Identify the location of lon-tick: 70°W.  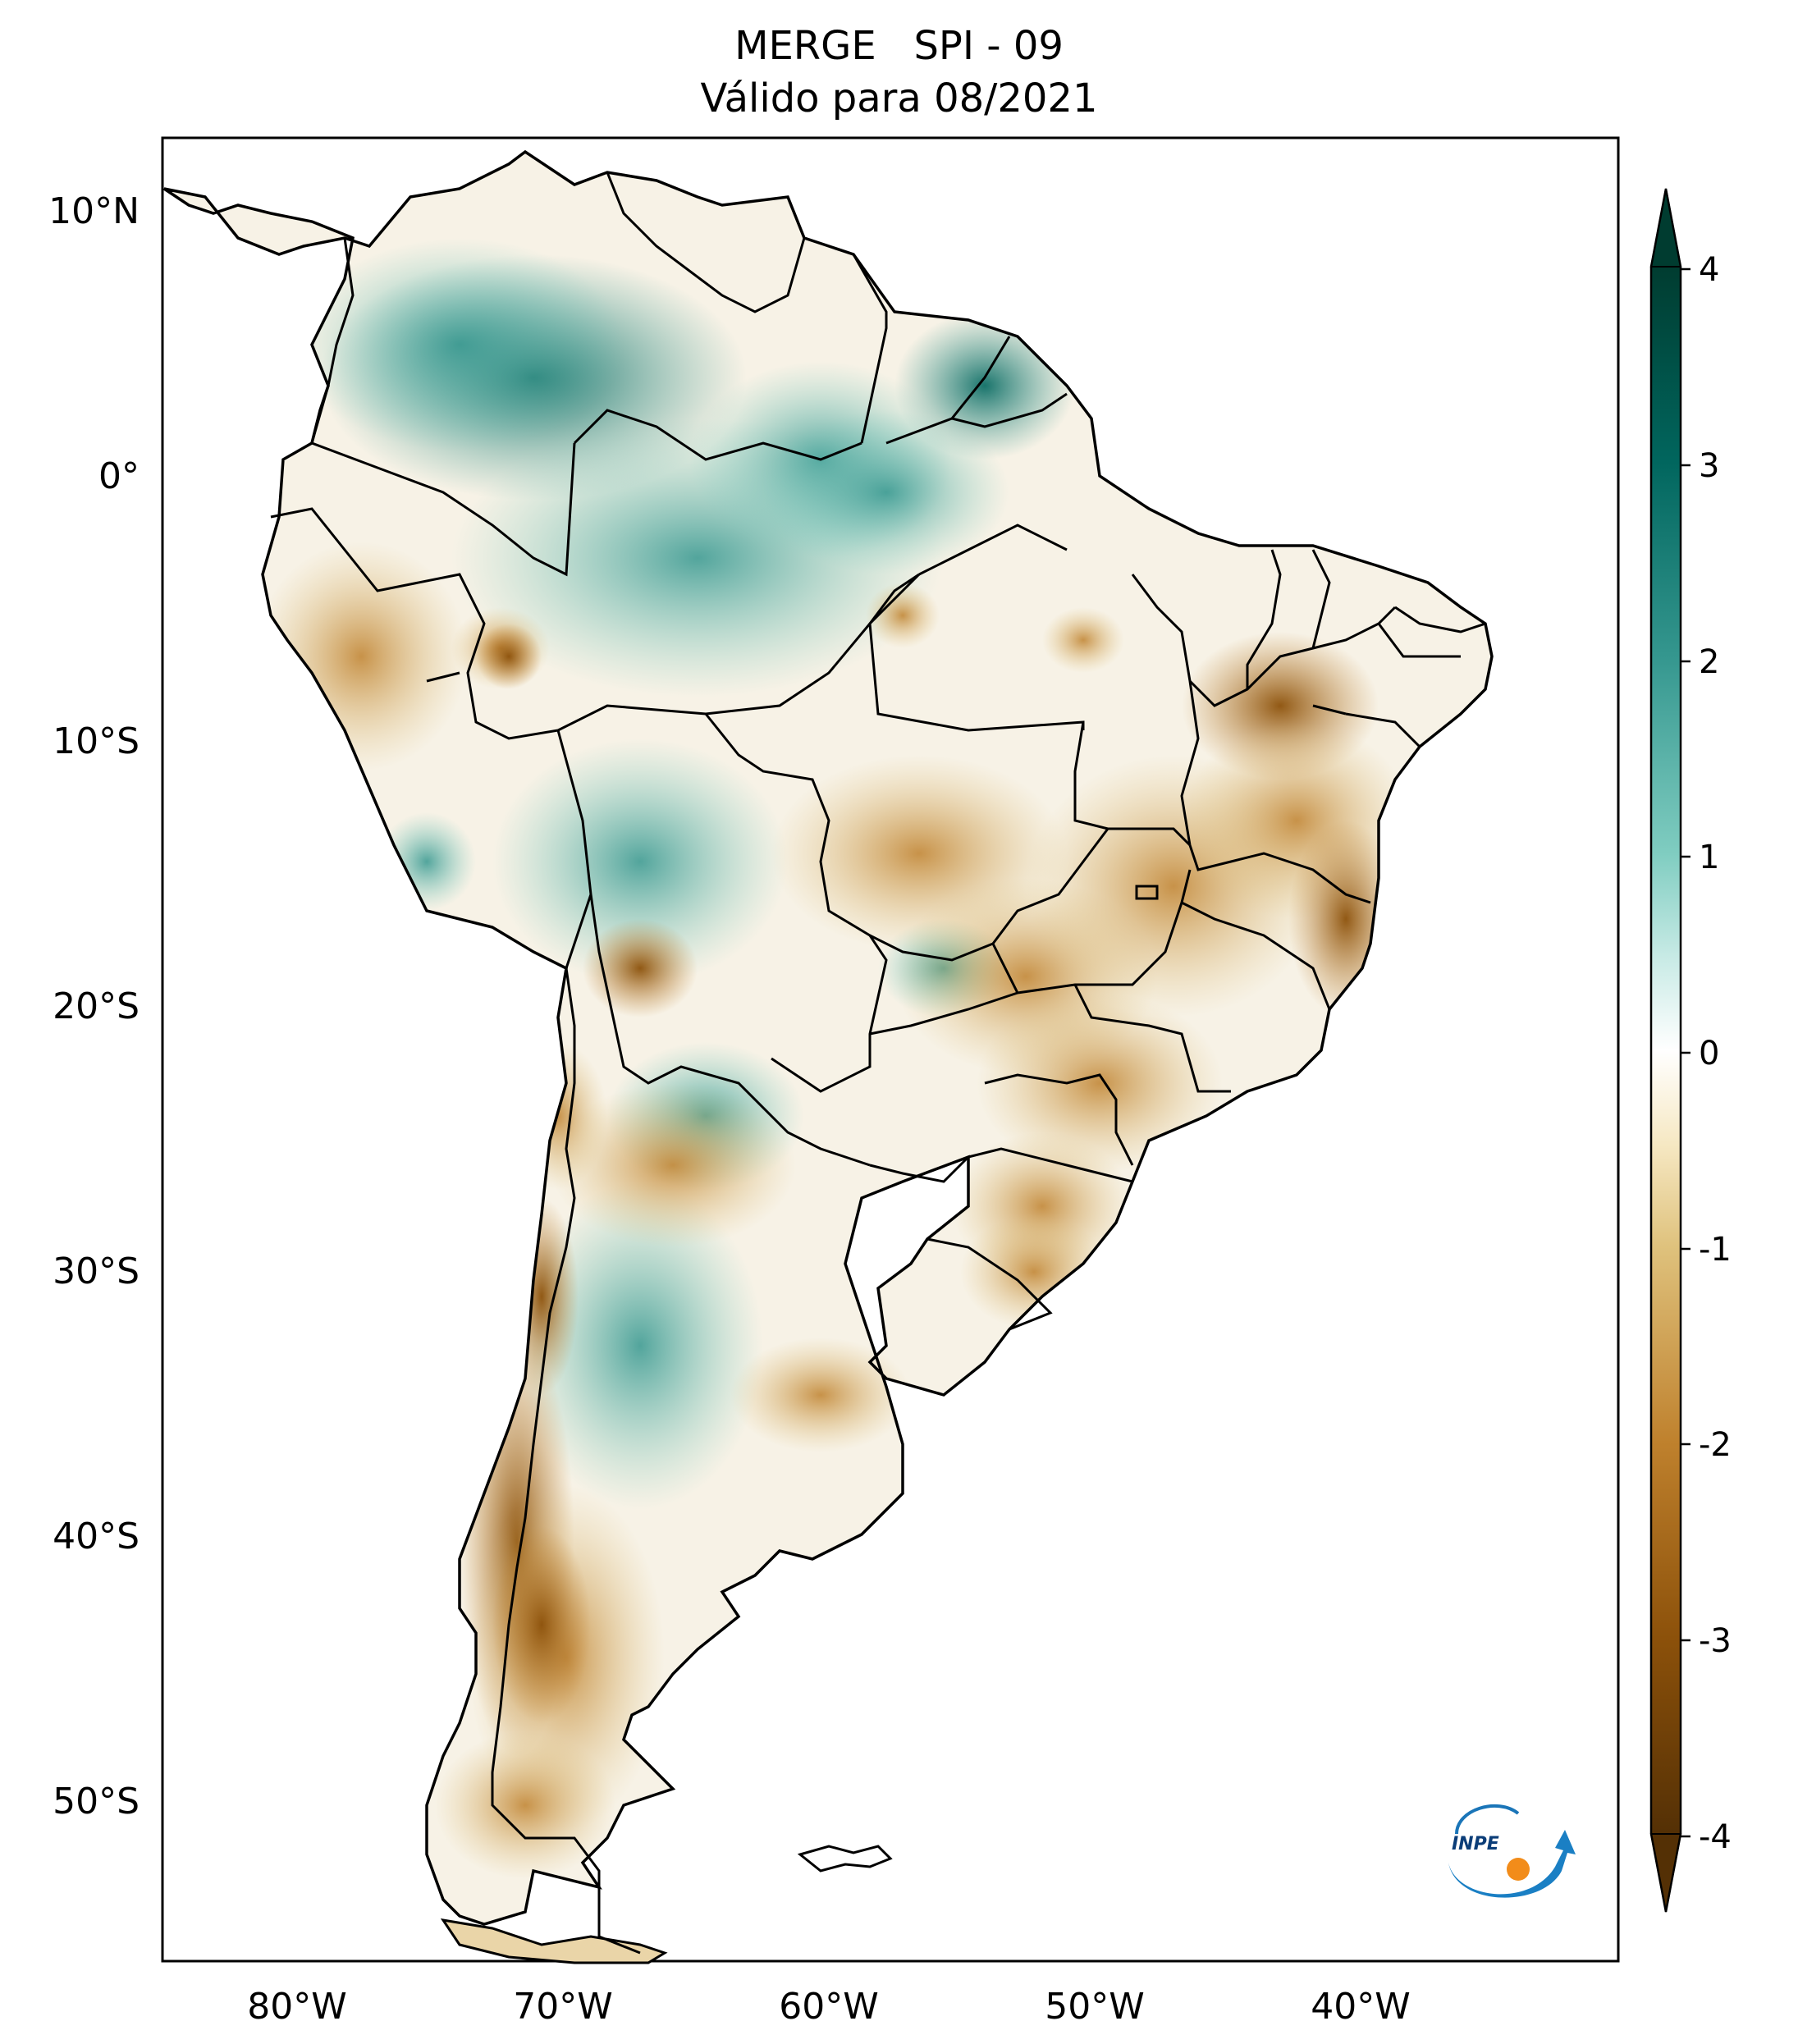
(563, 2007).